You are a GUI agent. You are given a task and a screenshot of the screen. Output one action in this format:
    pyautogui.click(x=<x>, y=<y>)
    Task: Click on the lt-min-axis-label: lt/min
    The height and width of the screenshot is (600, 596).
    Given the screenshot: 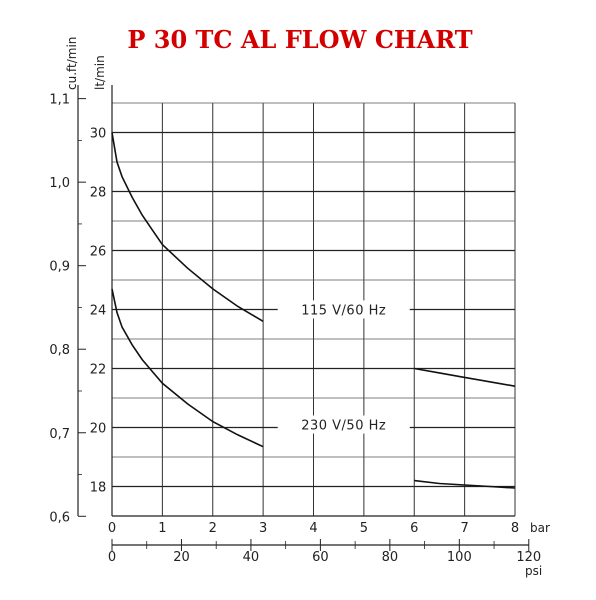 What is the action you would take?
    pyautogui.click(x=100, y=72)
    